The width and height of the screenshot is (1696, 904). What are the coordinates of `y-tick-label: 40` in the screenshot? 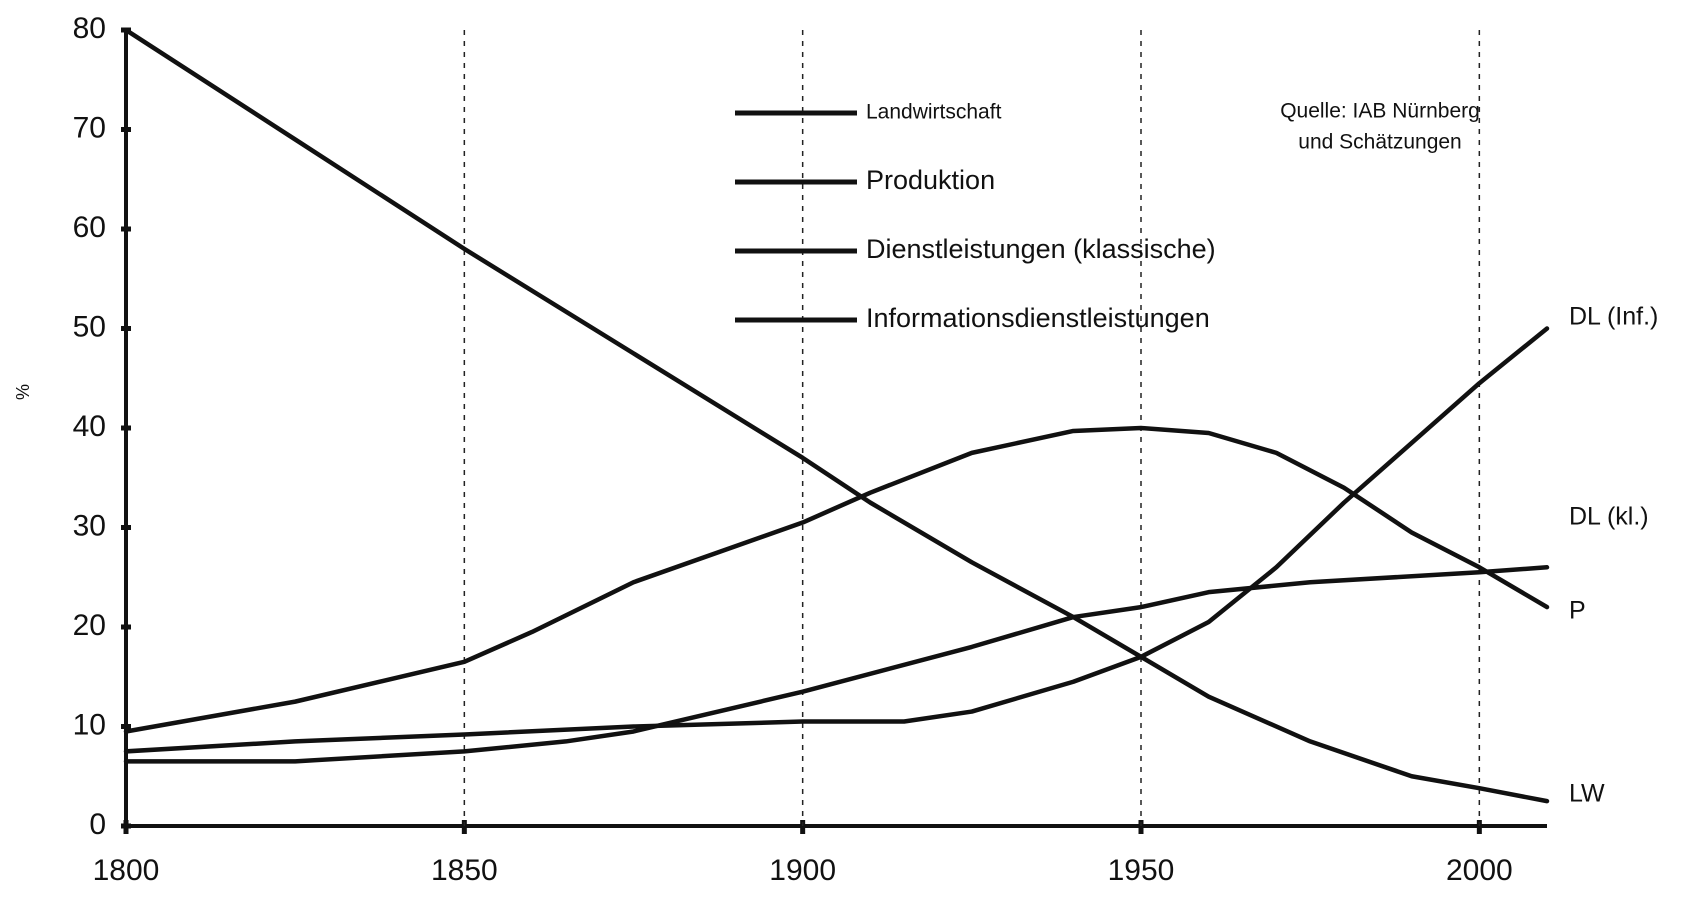 It's located at (89, 426).